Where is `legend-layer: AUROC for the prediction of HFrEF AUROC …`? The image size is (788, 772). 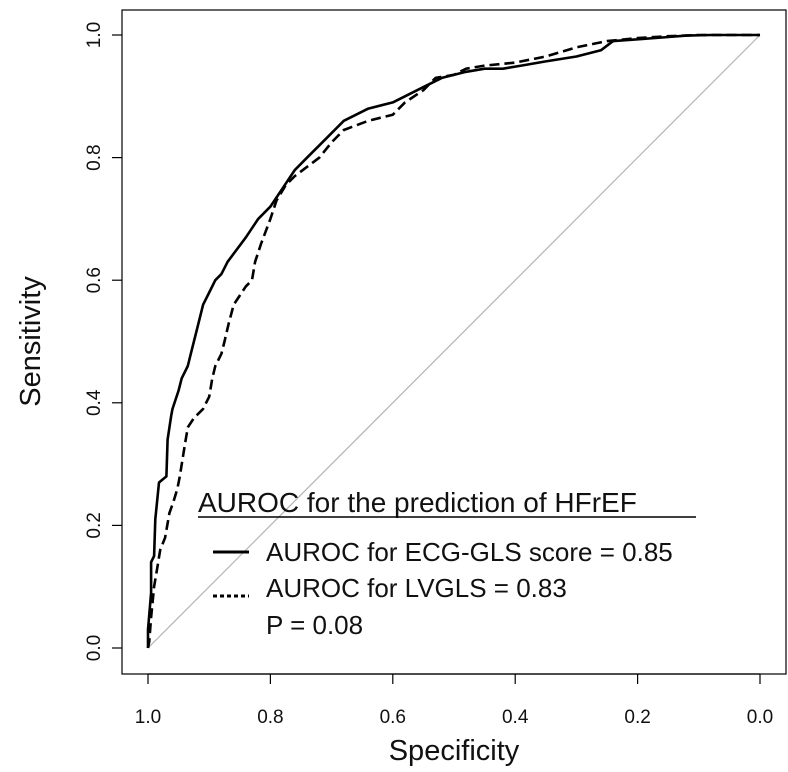
legend-layer: AUROC for the prediction of HFrEF AUROC … is located at coordinates (447, 563).